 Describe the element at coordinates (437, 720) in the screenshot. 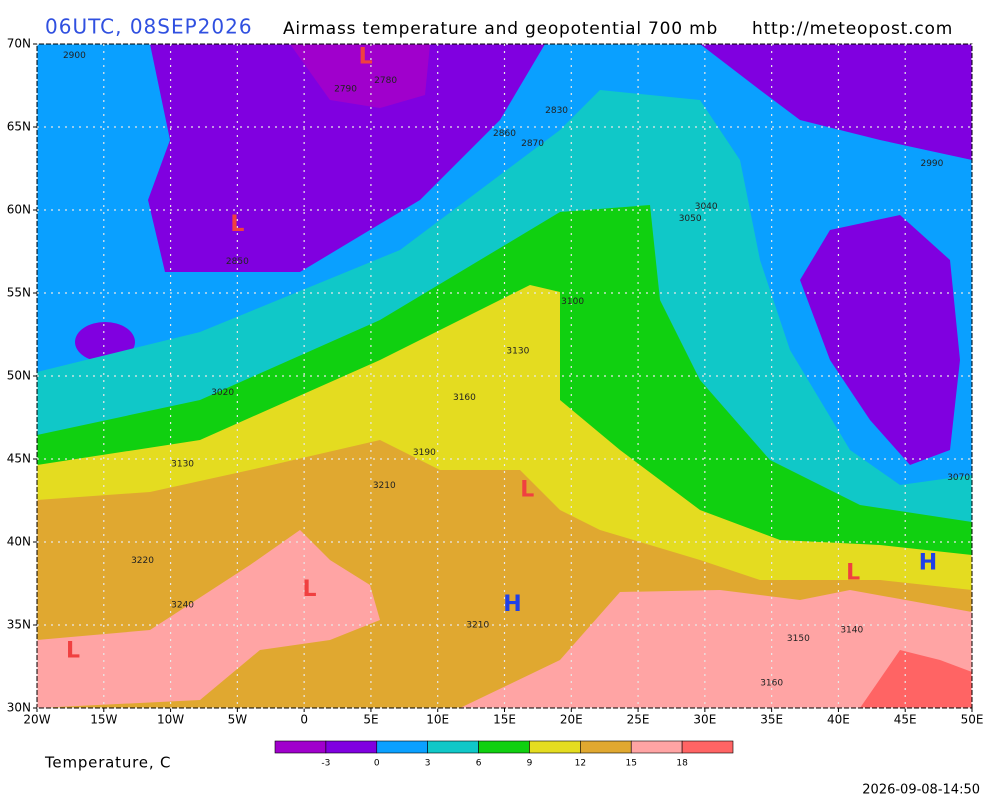

I see `x-tick-label: 10E` at that location.